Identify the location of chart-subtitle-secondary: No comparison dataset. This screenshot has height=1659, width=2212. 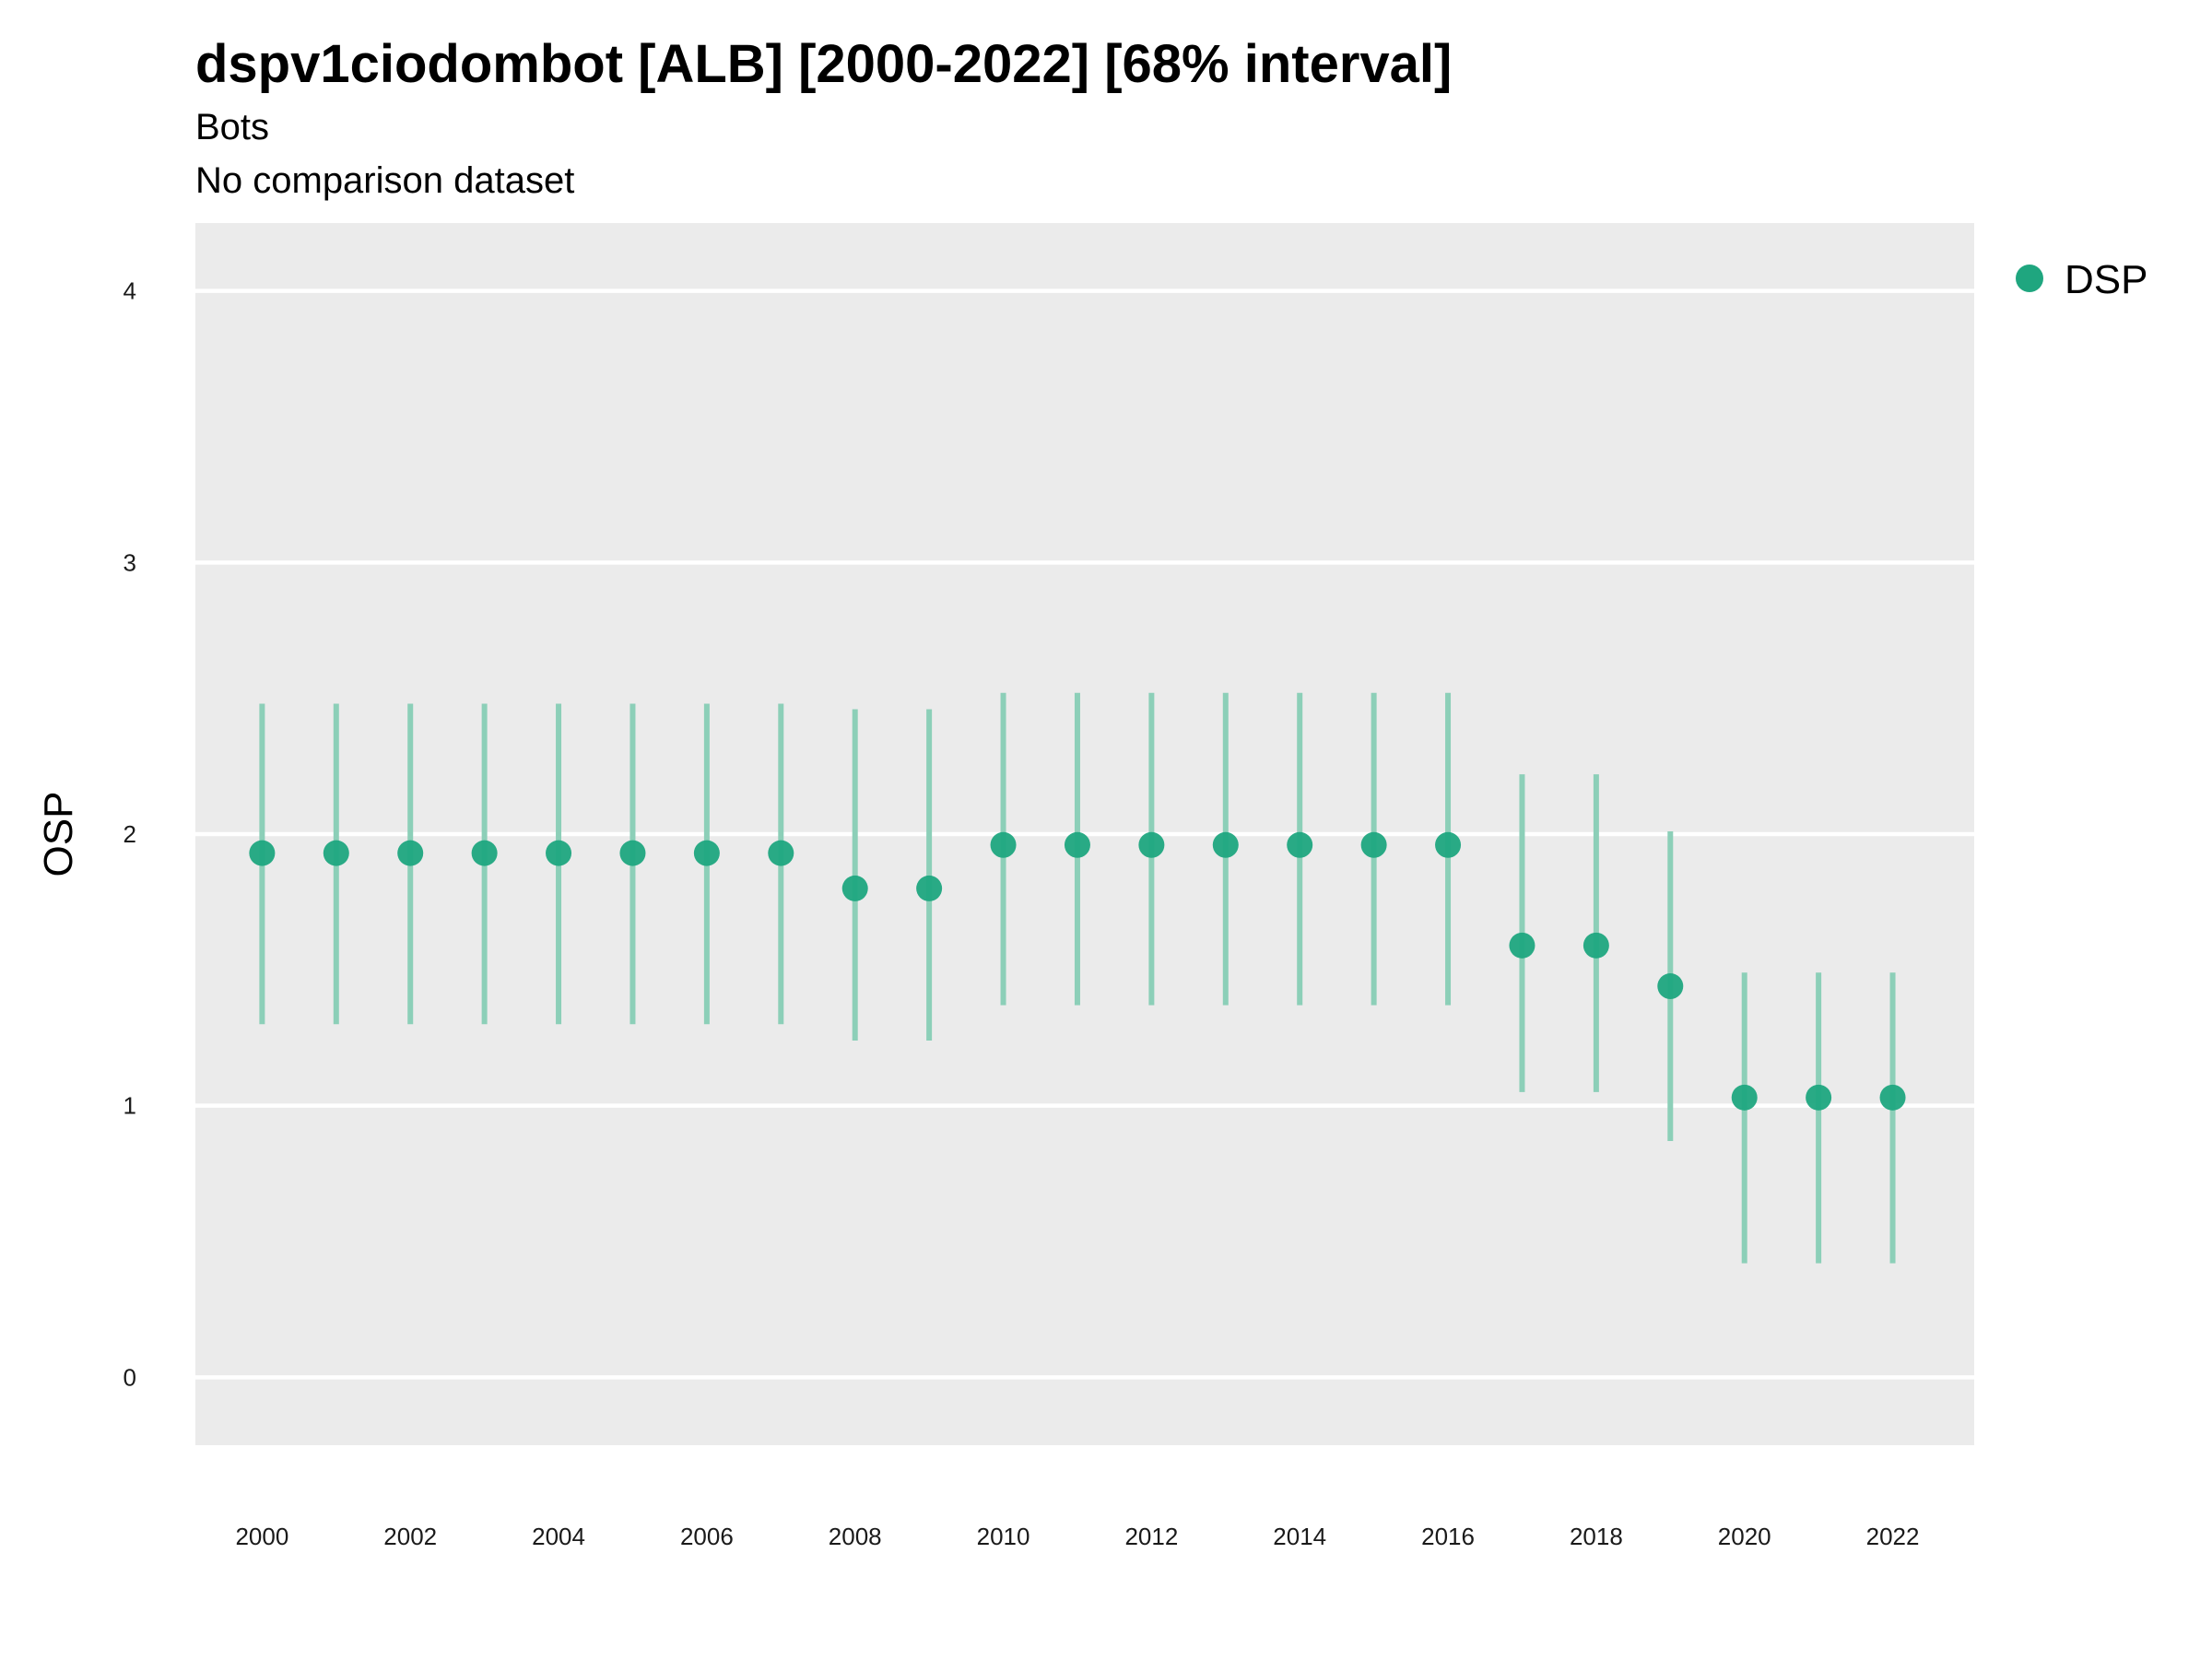
(385, 180).